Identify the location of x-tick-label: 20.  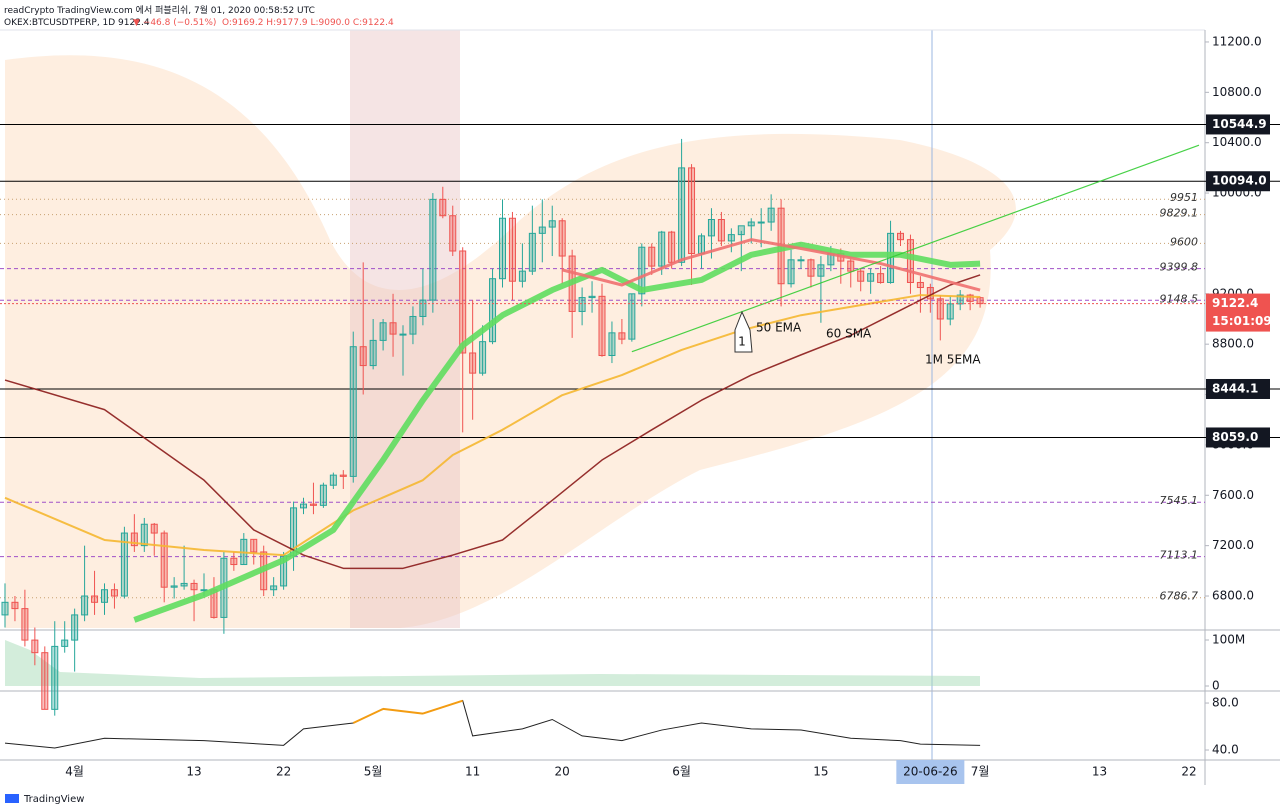
(562, 772).